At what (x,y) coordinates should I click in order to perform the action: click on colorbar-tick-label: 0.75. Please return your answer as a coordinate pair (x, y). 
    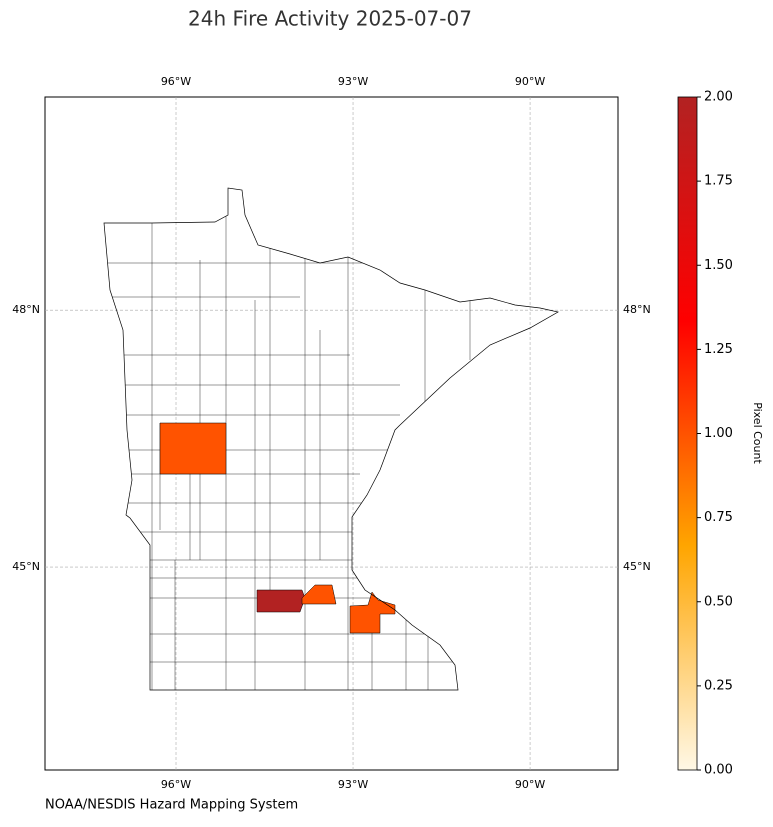
    Looking at the image, I should click on (718, 517).